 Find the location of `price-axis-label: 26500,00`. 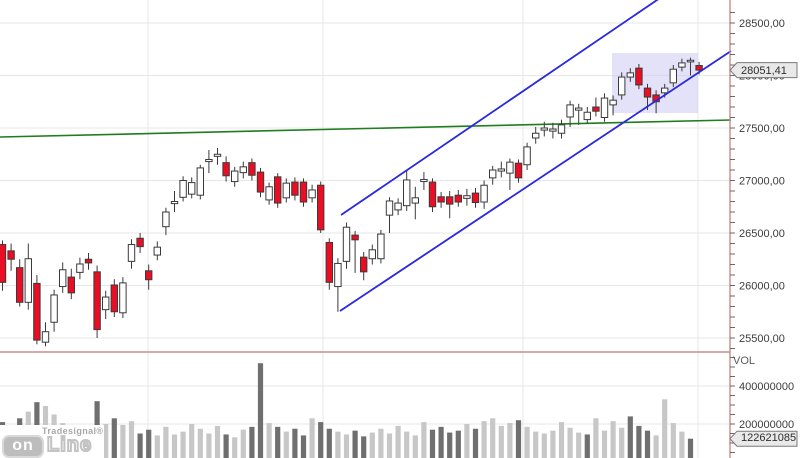

price-axis-label: 26500,00 is located at coordinates (762, 234).